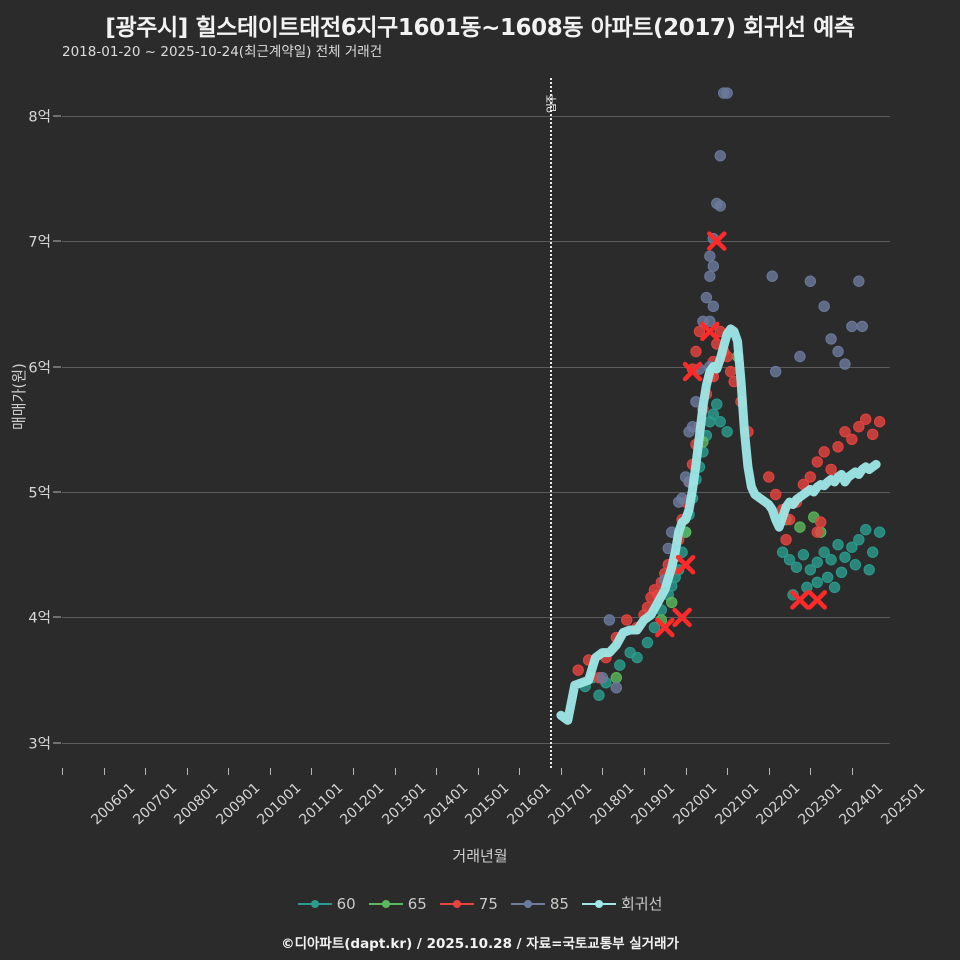 The height and width of the screenshot is (960, 960). I want to click on legend-item-75: 75, so click(468, 903).